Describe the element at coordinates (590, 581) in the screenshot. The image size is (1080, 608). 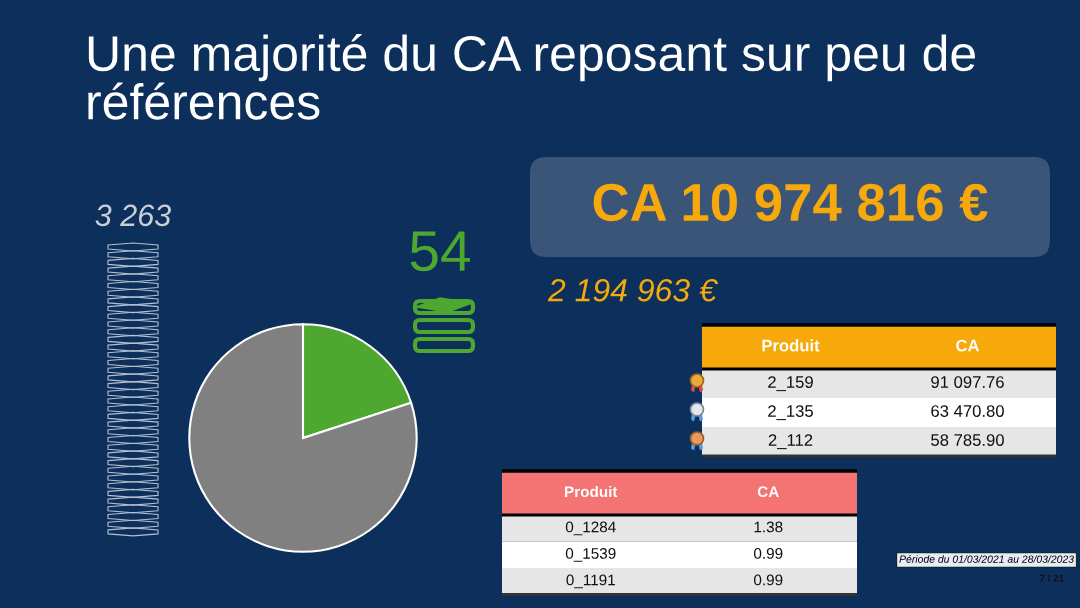
I see `text: 0_1191` at that location.